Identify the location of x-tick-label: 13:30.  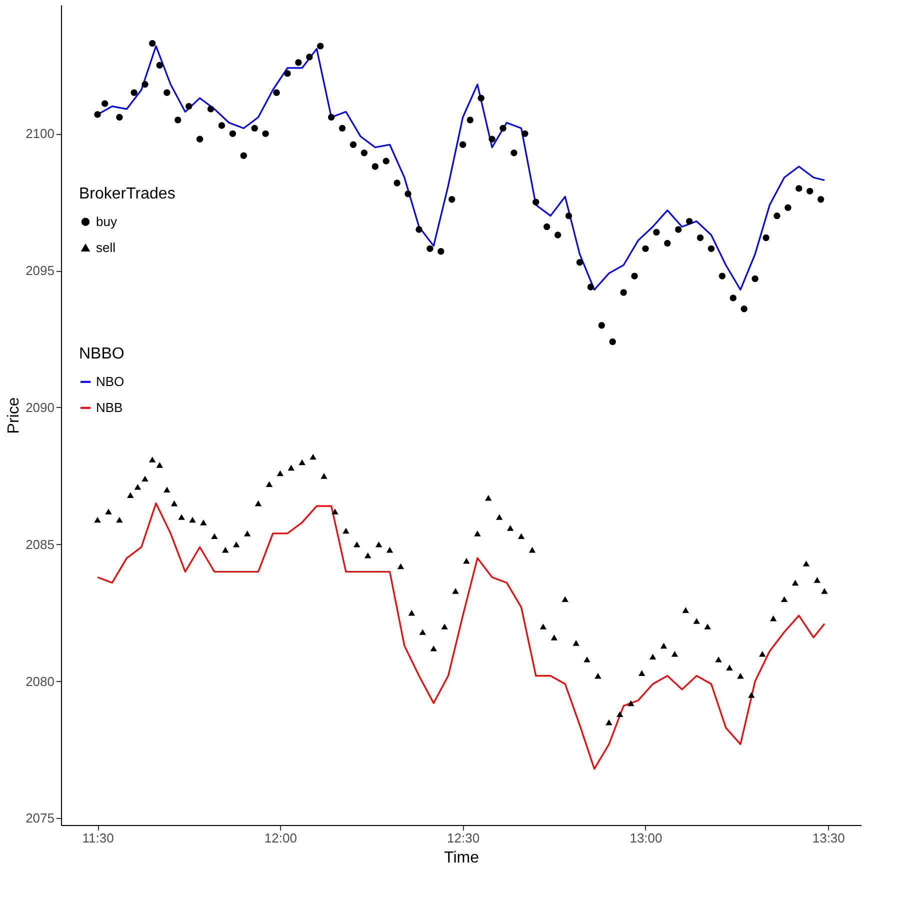
(828, 838).